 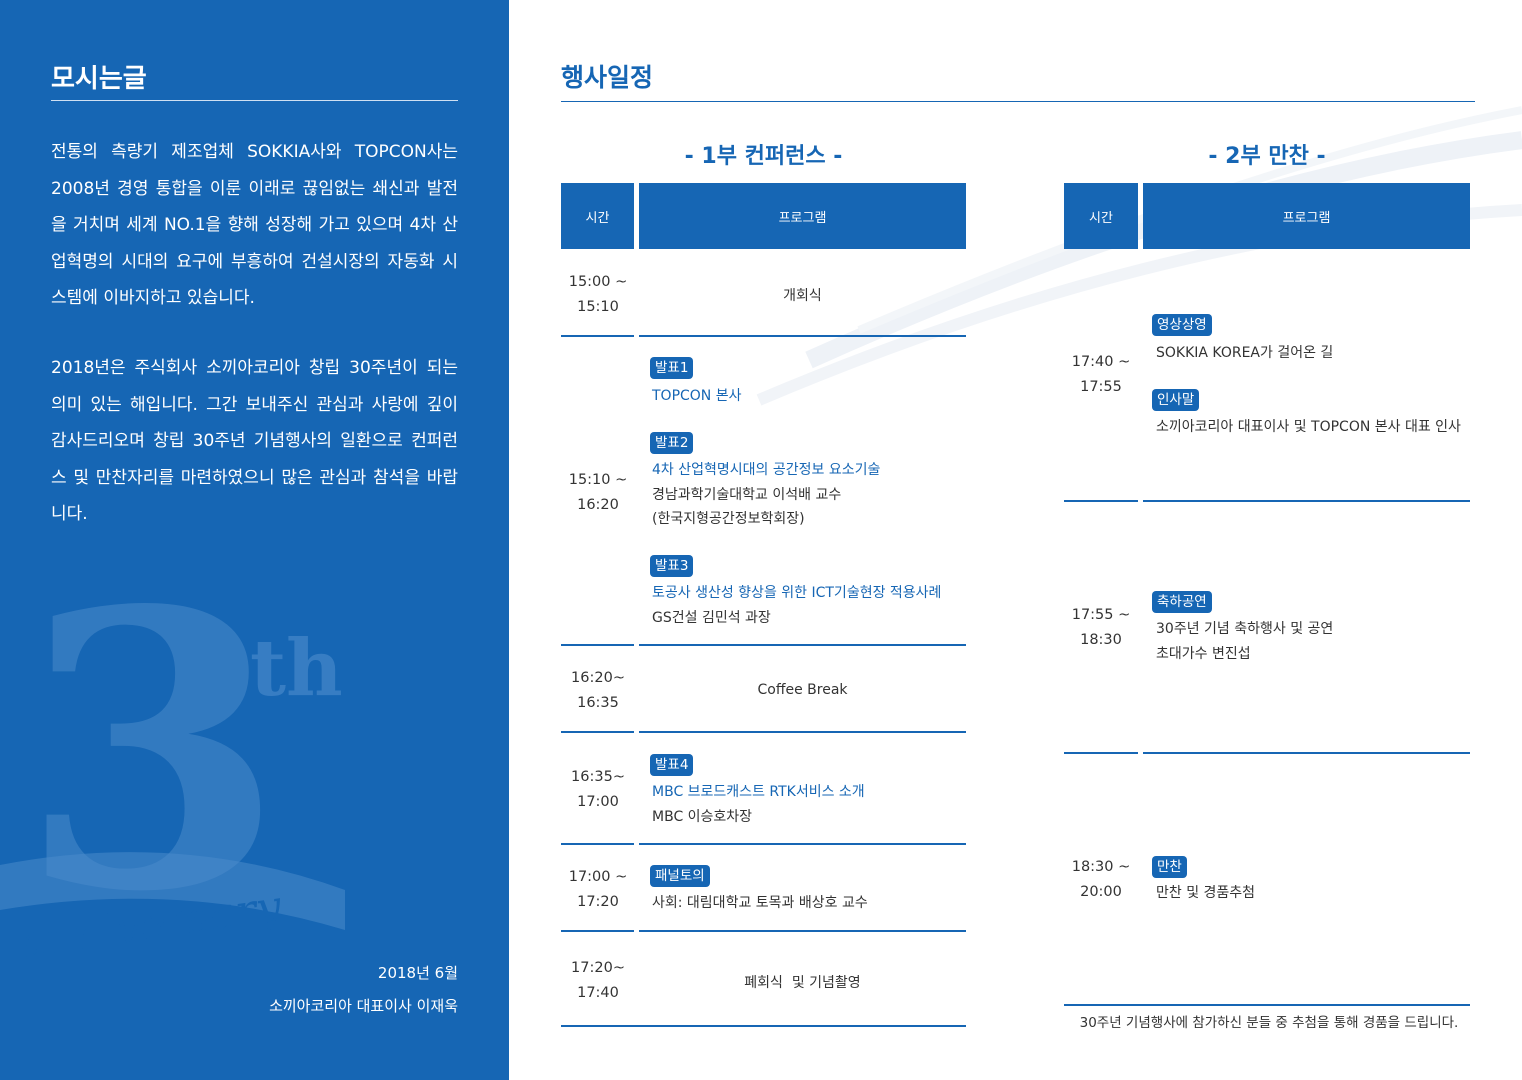 What do you see at coordinates (747, 495) in the screenshot?
I see `presentation2-speaker: 경남과학기술대학교 이석배 교수` at bounding box center [747, 495].